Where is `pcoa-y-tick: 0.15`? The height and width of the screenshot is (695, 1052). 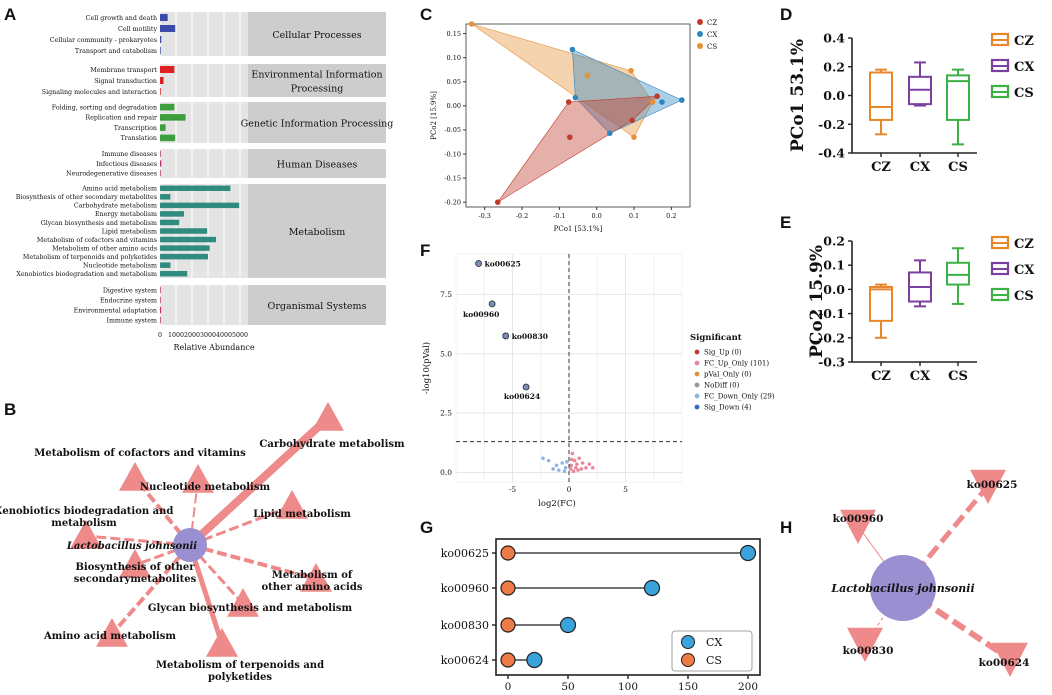 pcoa-y-tick: 0.15 is located at coordinates (454, 34).